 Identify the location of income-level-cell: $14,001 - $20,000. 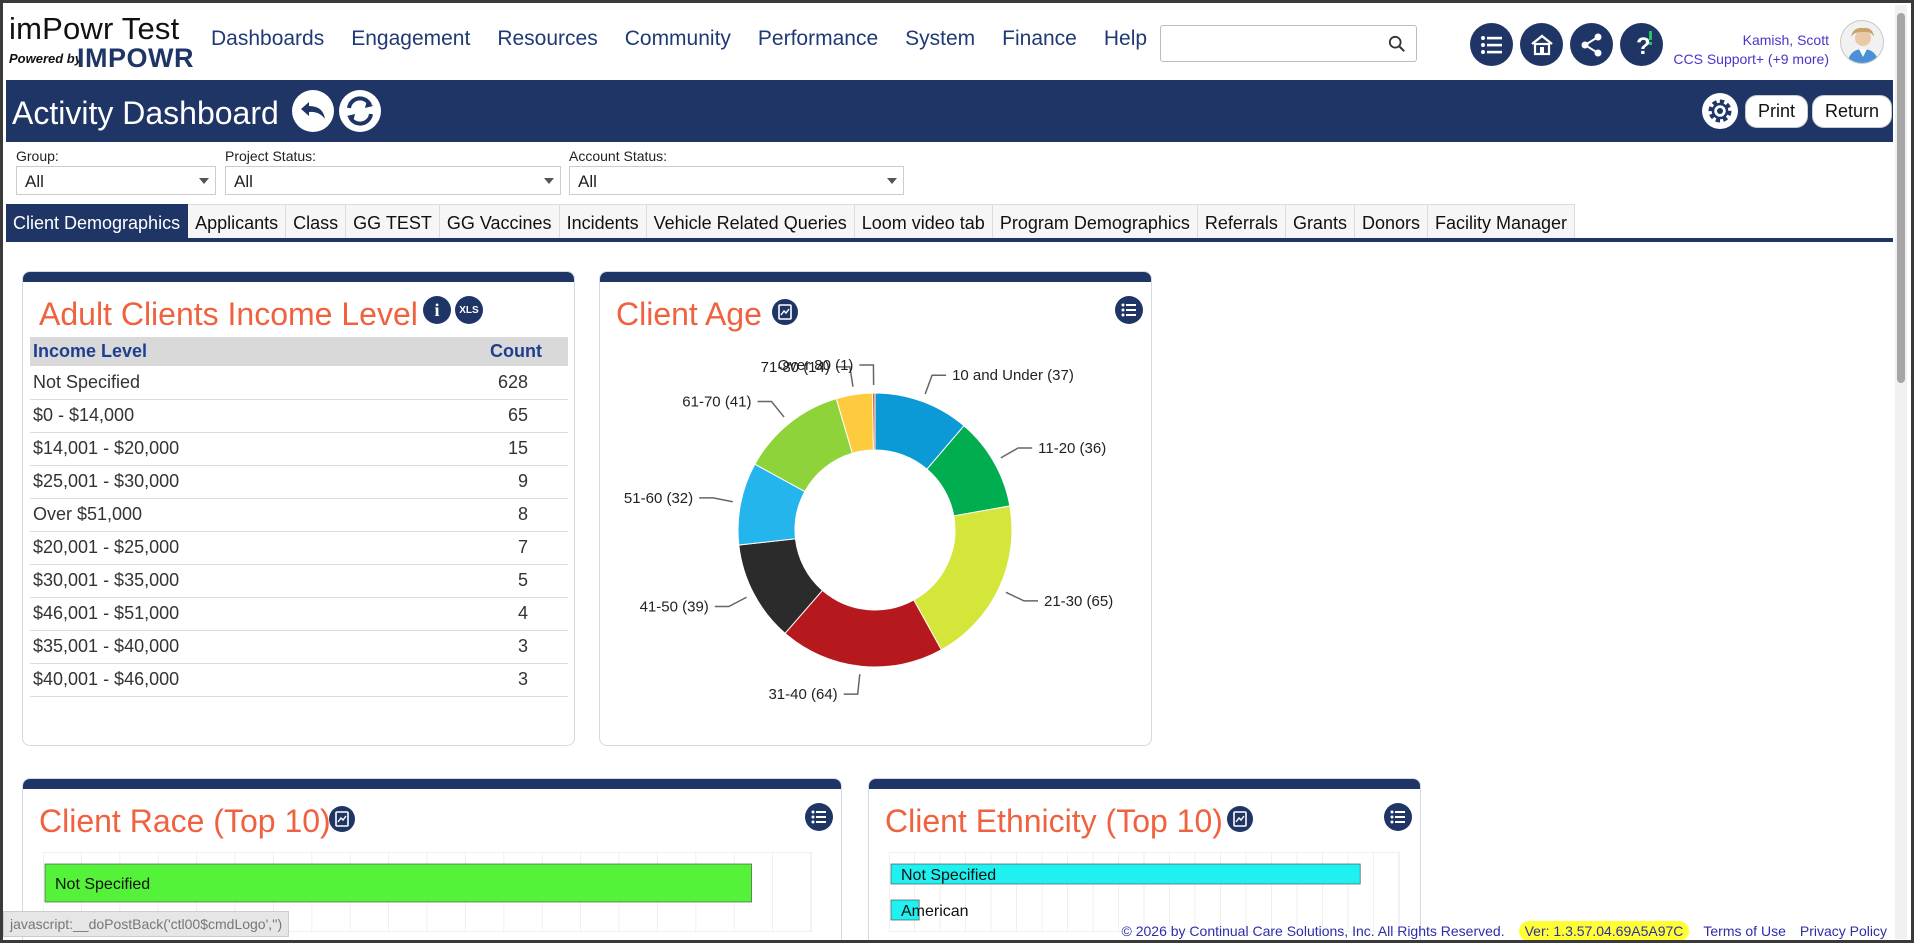
(206, 449).